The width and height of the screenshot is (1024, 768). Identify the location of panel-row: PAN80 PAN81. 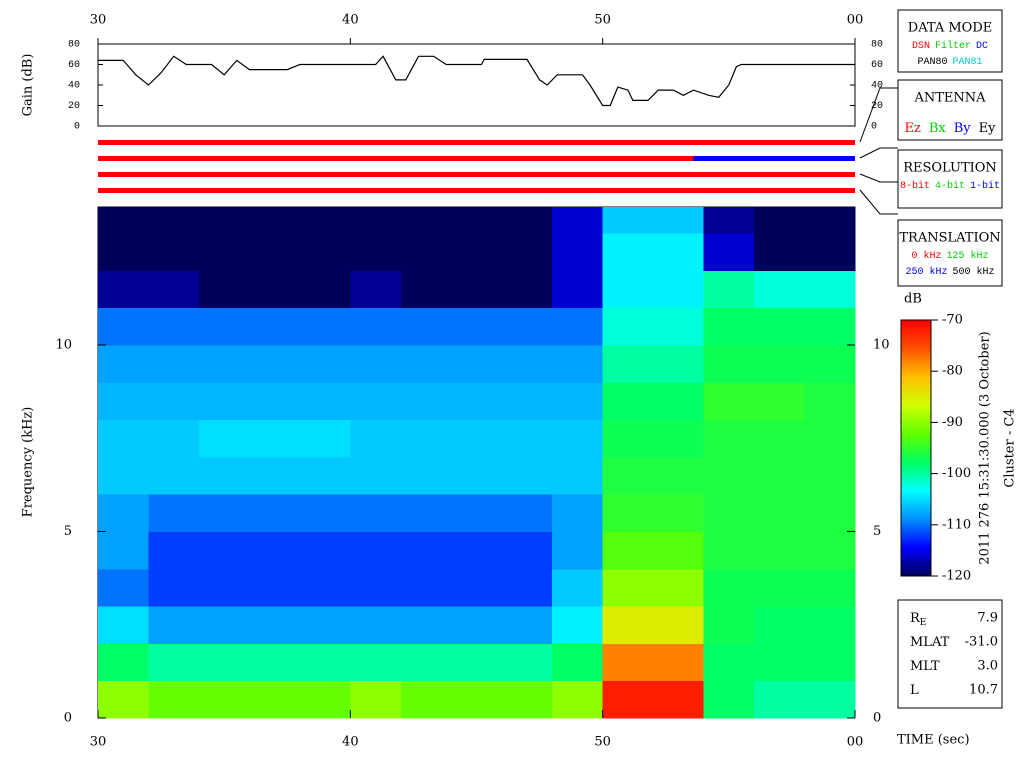
(949, 62).